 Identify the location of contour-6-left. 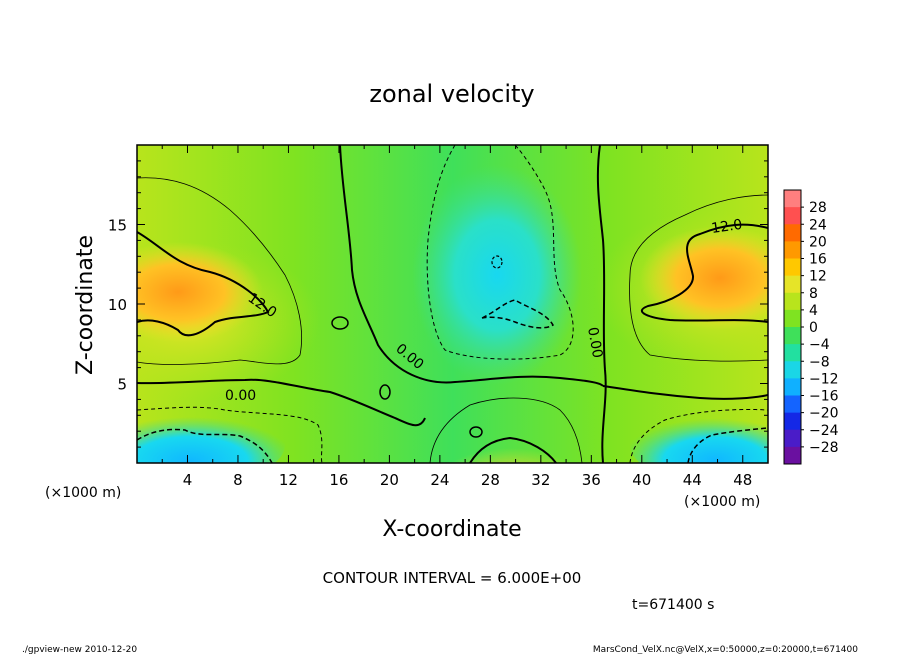
(220, 271).